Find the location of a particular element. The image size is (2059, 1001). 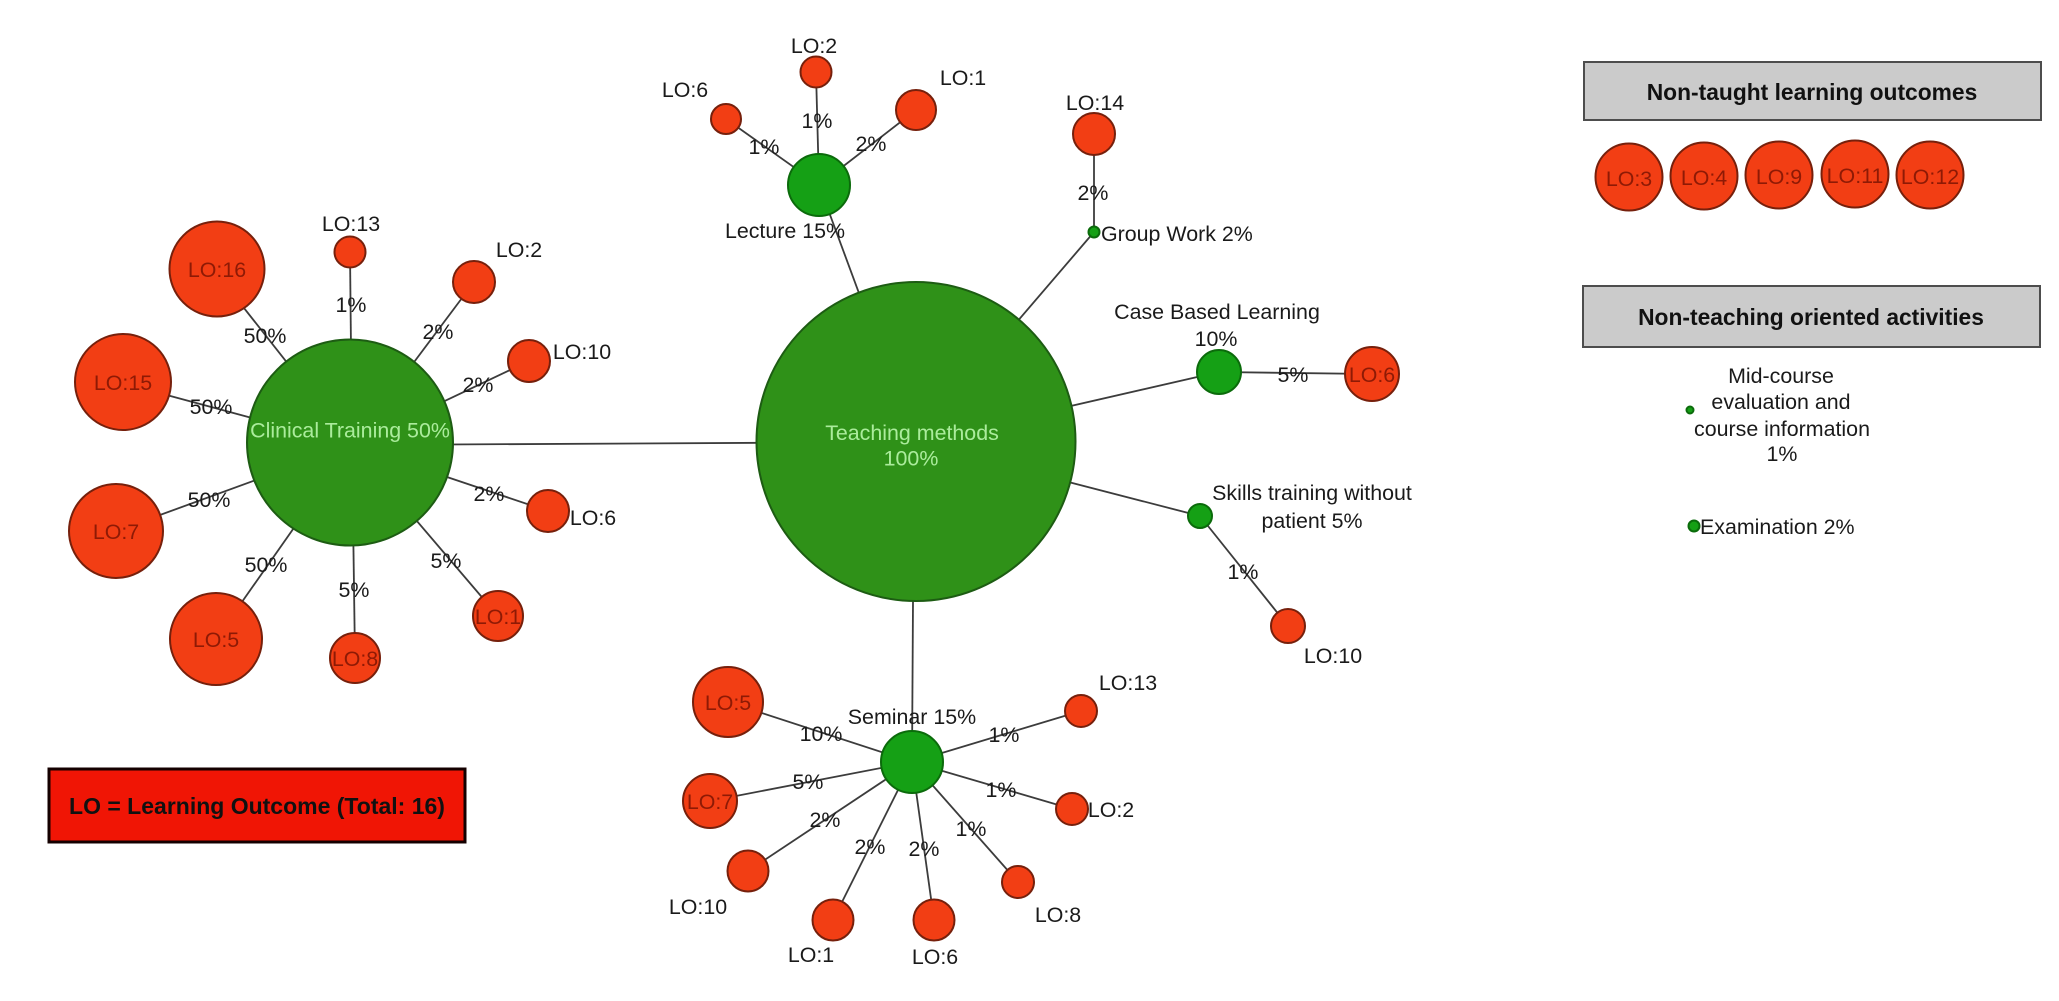

svg-text: Clinical Training 50% is located at coordinates (350, 431).